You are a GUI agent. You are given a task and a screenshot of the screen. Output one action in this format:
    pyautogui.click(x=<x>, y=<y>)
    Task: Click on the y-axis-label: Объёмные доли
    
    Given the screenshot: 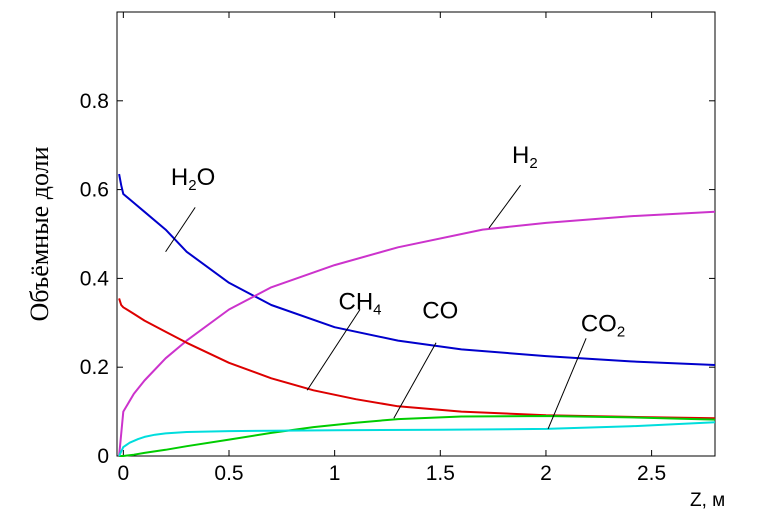 What is the action you would take?
    pyautogui.click(x=39, y=233)
    